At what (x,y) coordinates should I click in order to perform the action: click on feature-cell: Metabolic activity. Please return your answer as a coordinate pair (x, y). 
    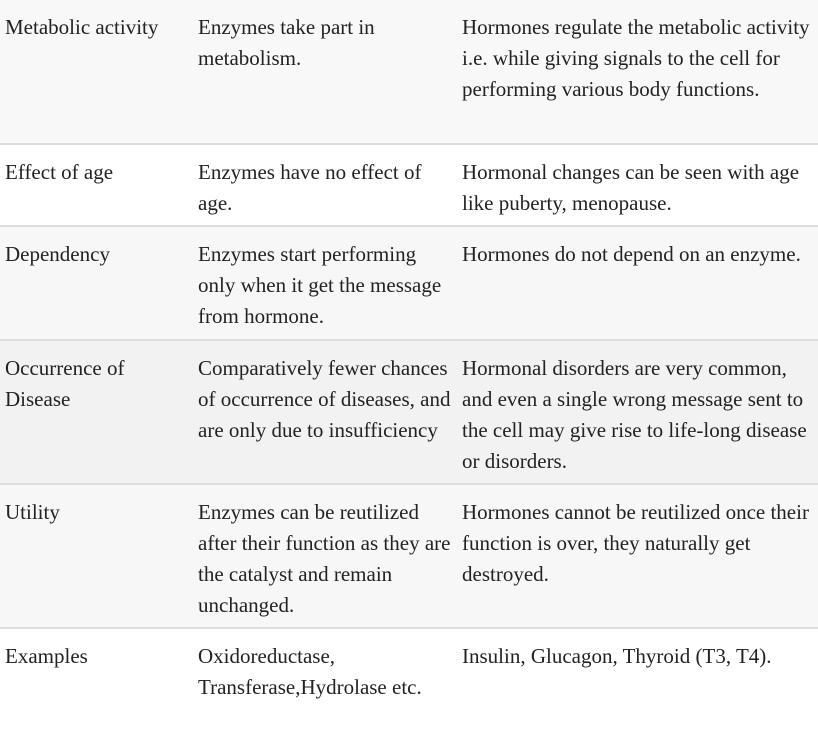
    Looking at the image, I should click on (96, 72).